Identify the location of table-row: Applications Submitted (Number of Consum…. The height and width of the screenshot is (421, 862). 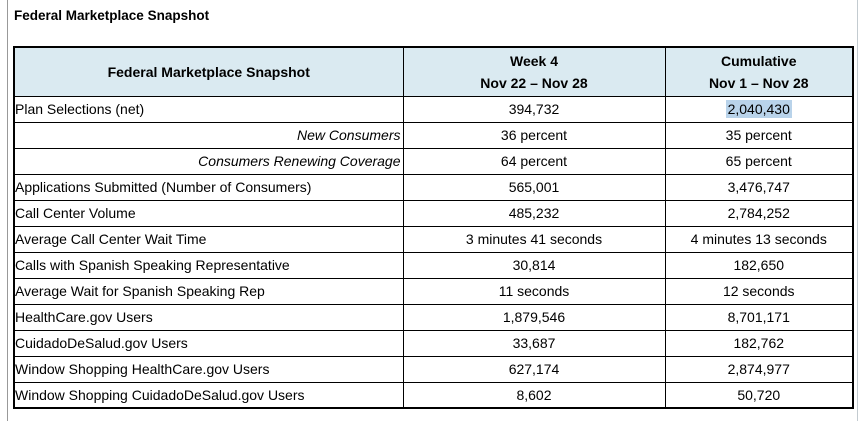
(433, 187).